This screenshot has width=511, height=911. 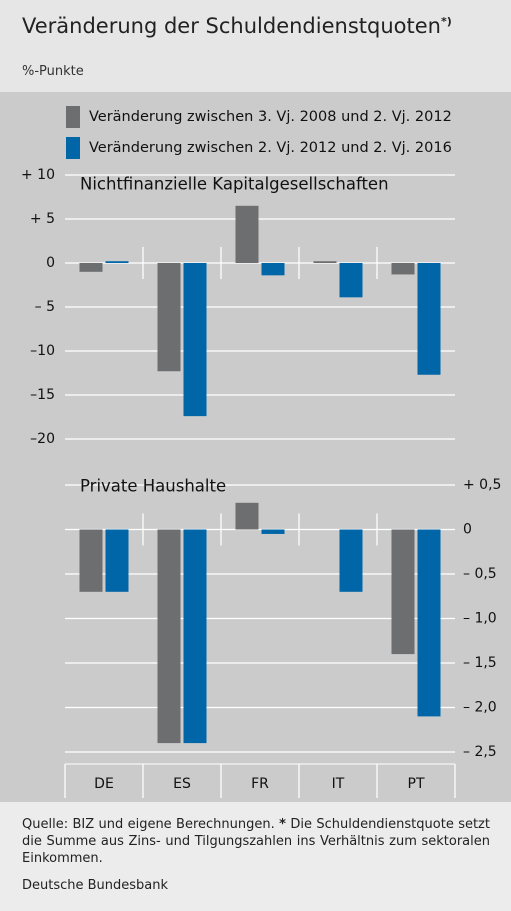 I want to click on asterisk: *, so click(x=282, y=824).